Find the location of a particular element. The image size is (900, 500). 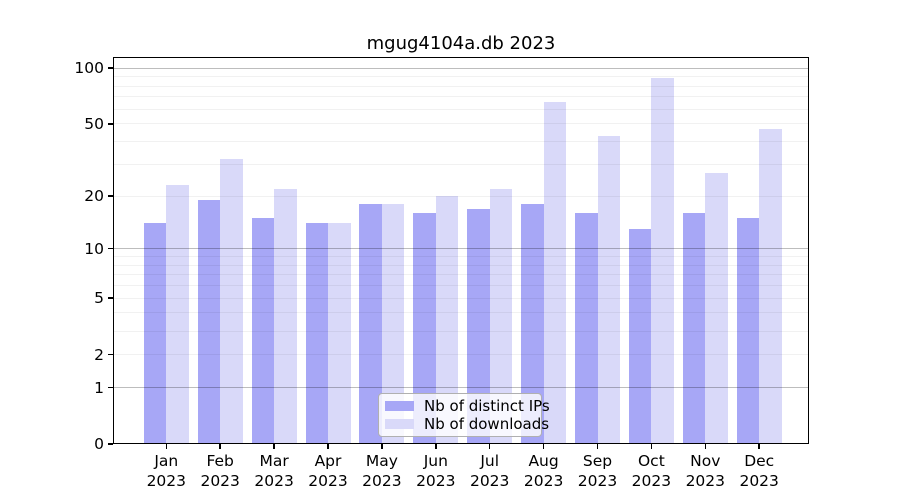

bar-distinct-ips-jun is located at coordinates (424, 328).